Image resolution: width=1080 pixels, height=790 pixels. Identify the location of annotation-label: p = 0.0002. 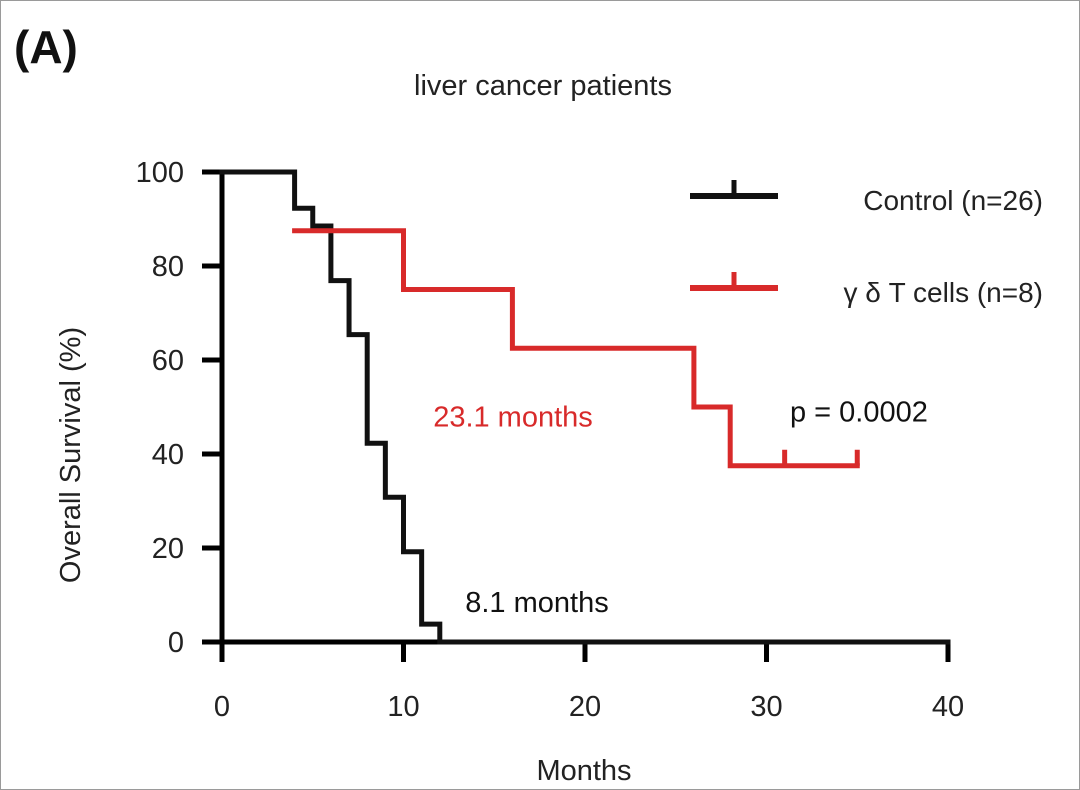
(859, 413).